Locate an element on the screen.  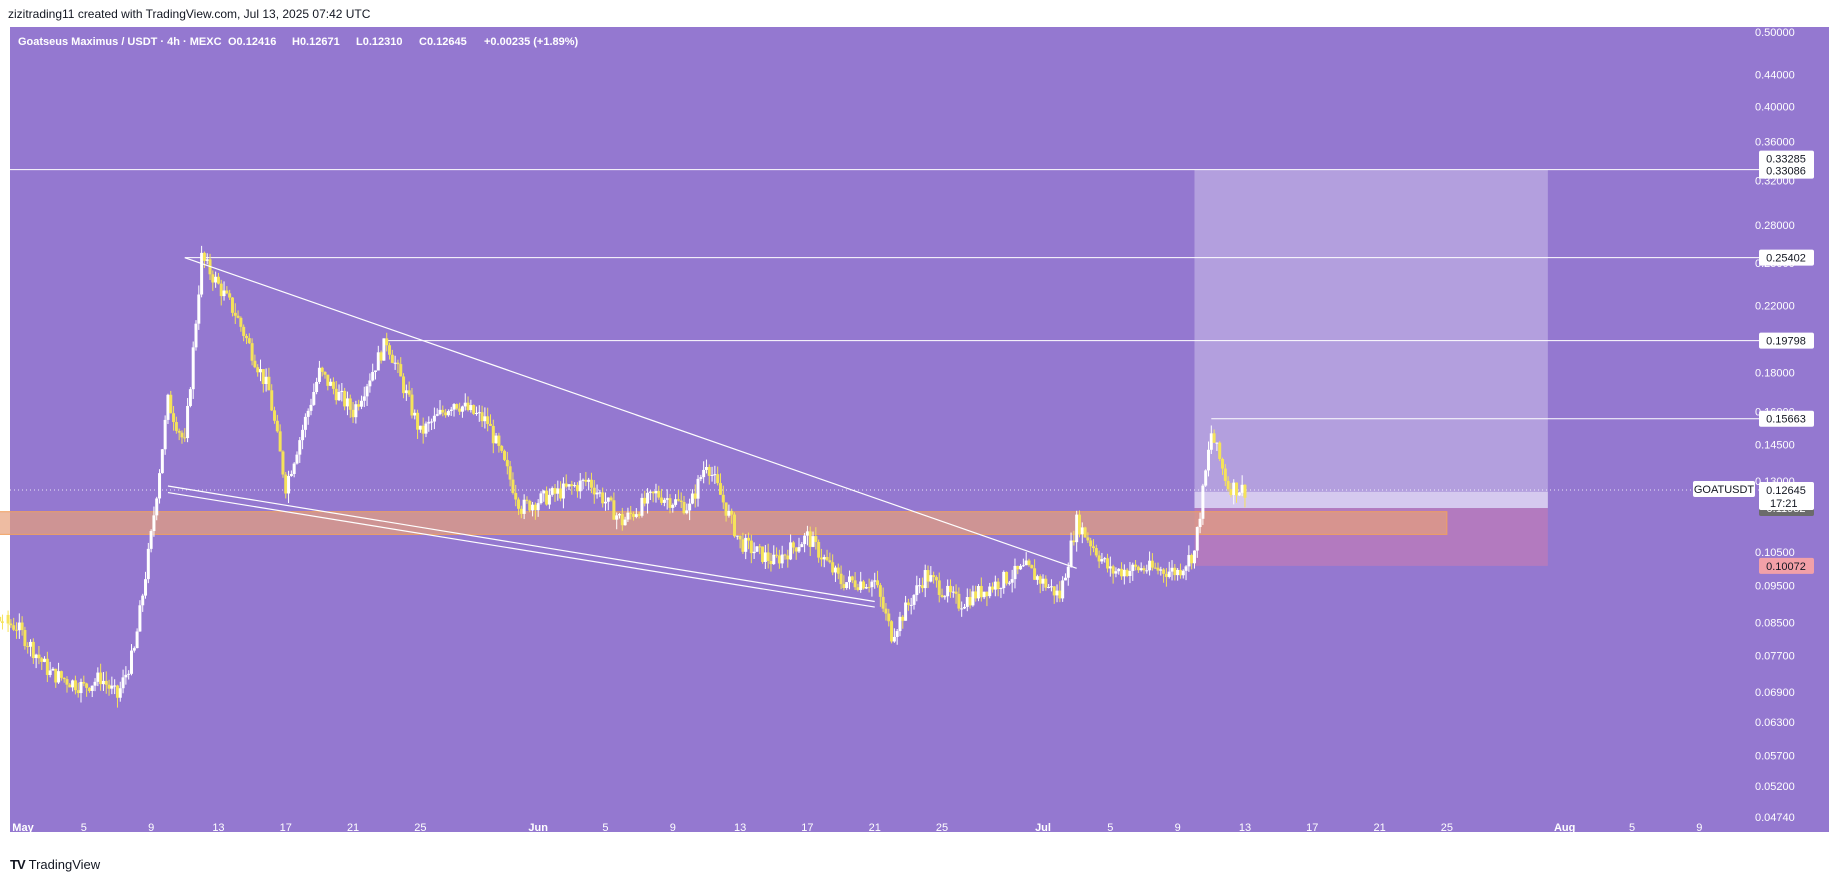
price-tick-label: 0.07700 is located at coordinates (1775, 656).